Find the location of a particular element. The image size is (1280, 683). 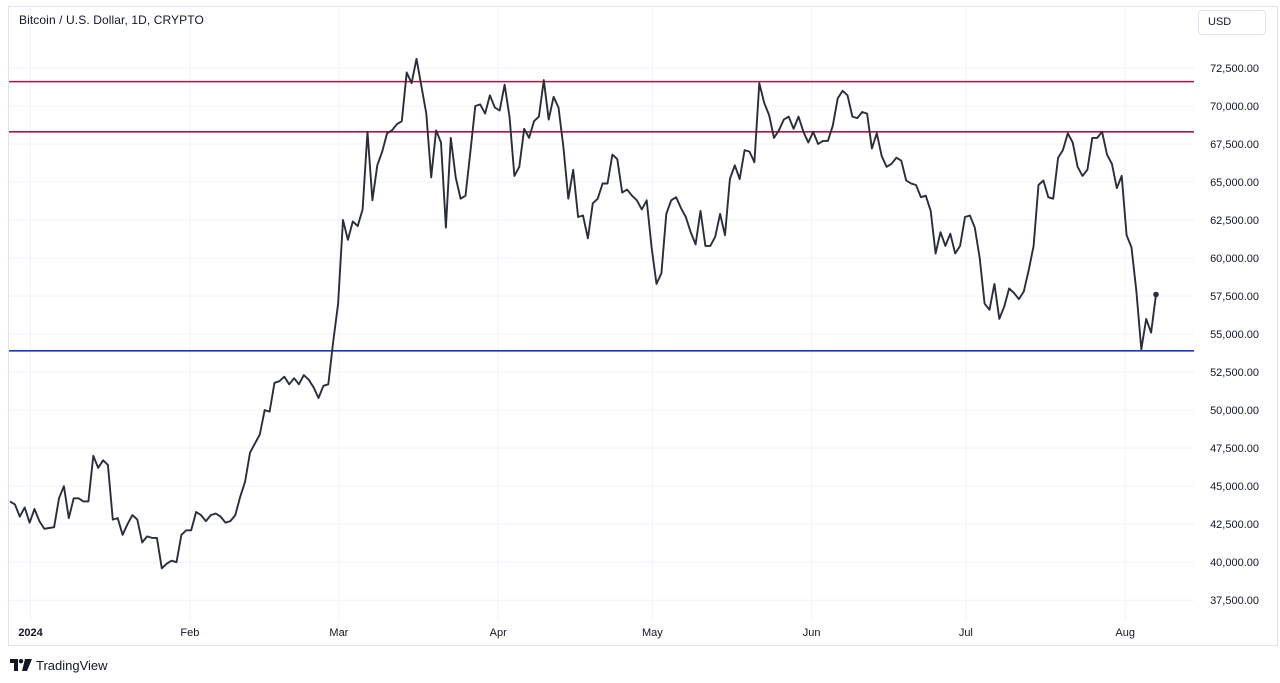

time-tick-label: Apr is located at coordinates (498, 633).